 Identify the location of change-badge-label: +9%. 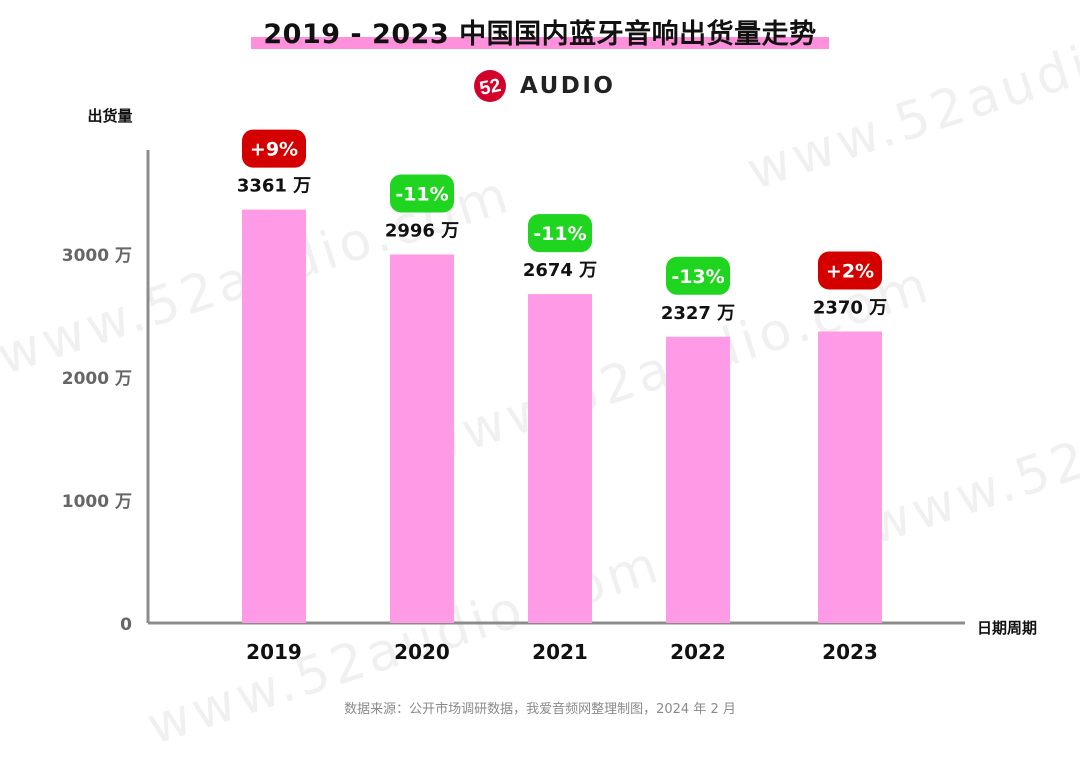
(274, 150).